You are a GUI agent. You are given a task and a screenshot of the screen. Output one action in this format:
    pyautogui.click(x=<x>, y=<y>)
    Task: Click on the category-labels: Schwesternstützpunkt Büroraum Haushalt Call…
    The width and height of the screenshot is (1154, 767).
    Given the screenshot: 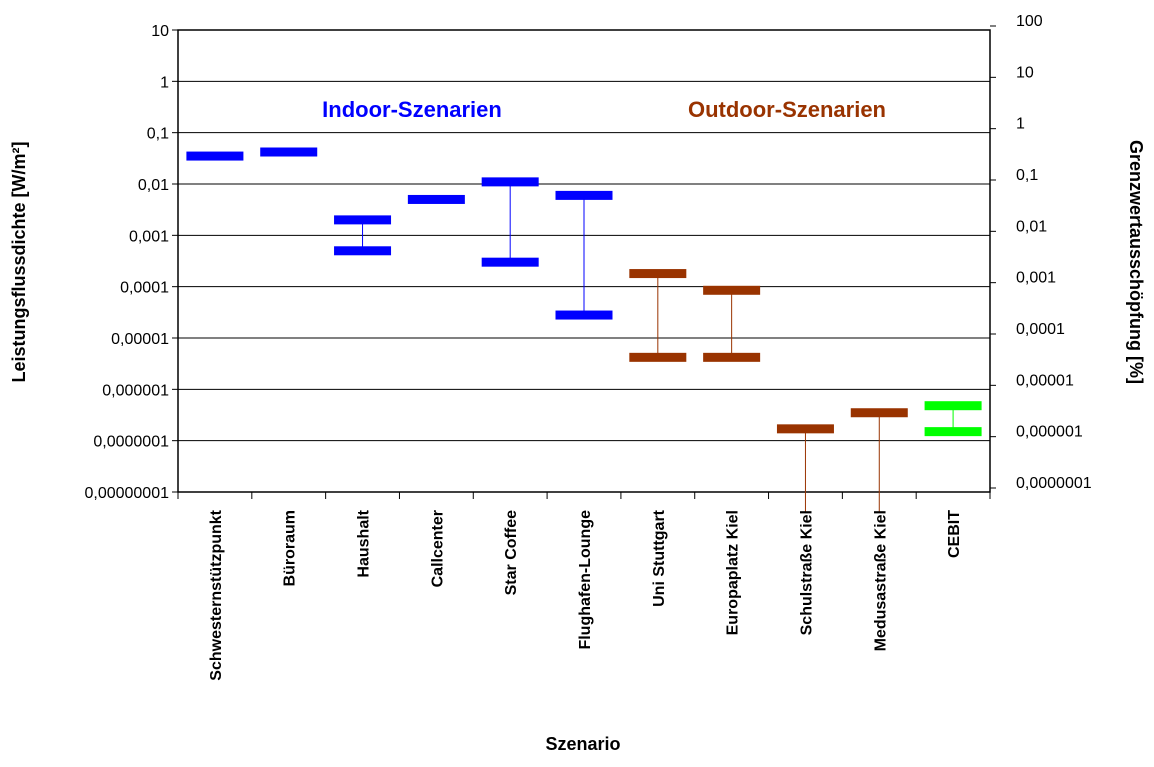 What is the action you would take?
    pyautogui.click(x=585, y=594)
    